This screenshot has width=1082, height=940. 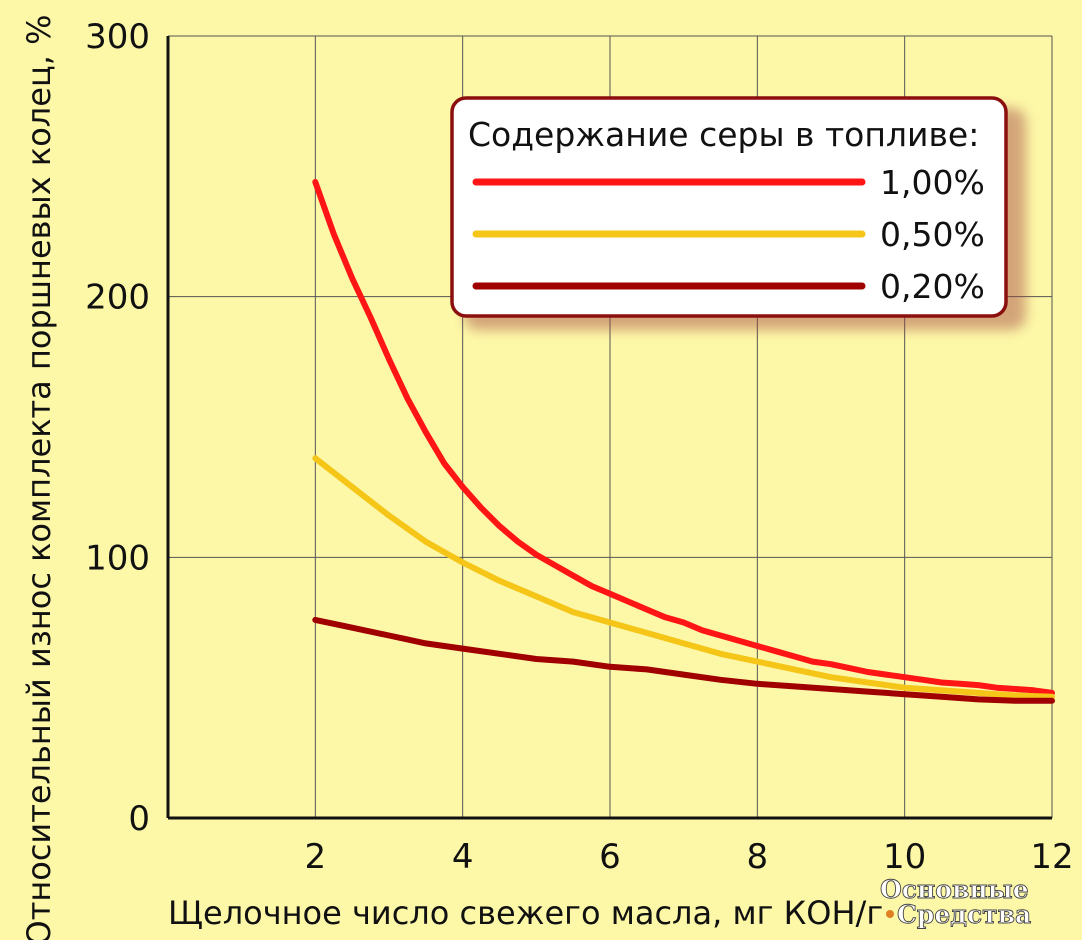 I want to click on svg-text: Основные, so click(x=954, y=889).